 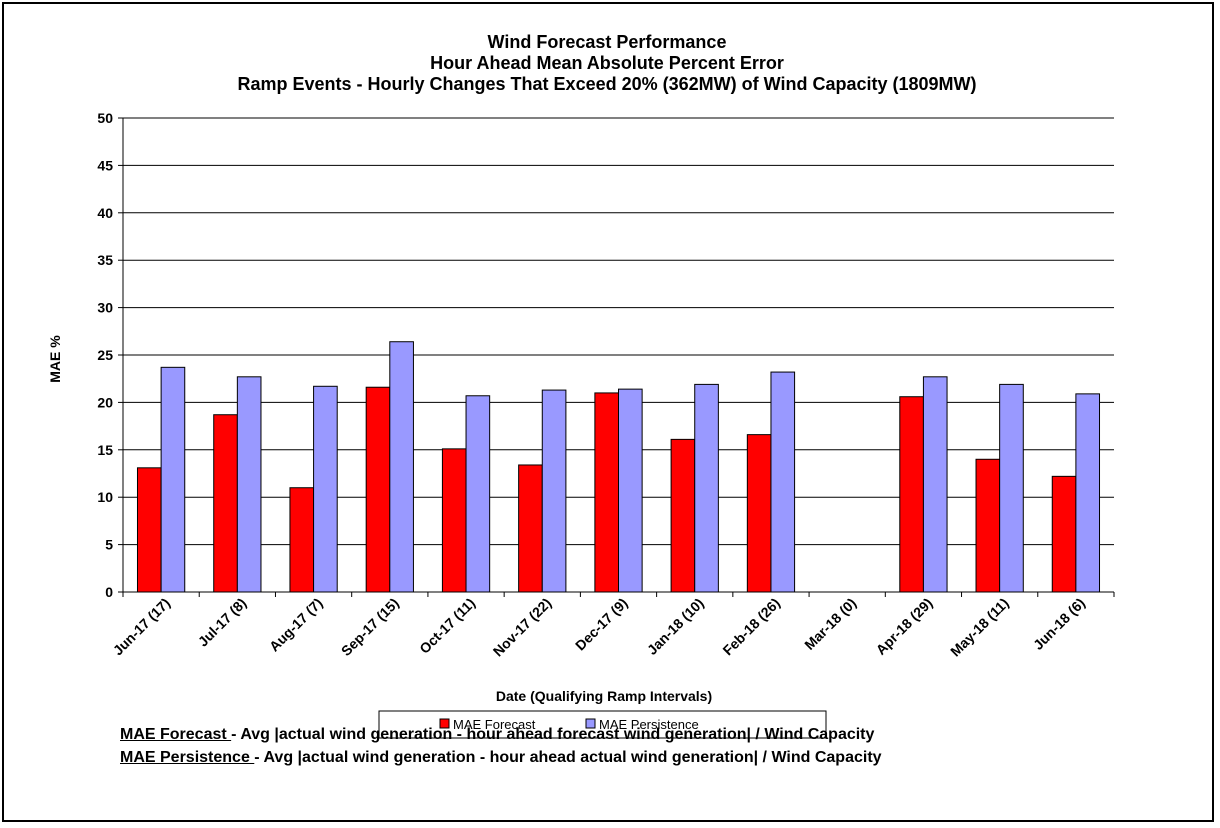 What do you see at coordinates (522, 627) in the screenshot?
I see `x-tick-label: Nov-17 (22)` at bounding box center [522, 627].